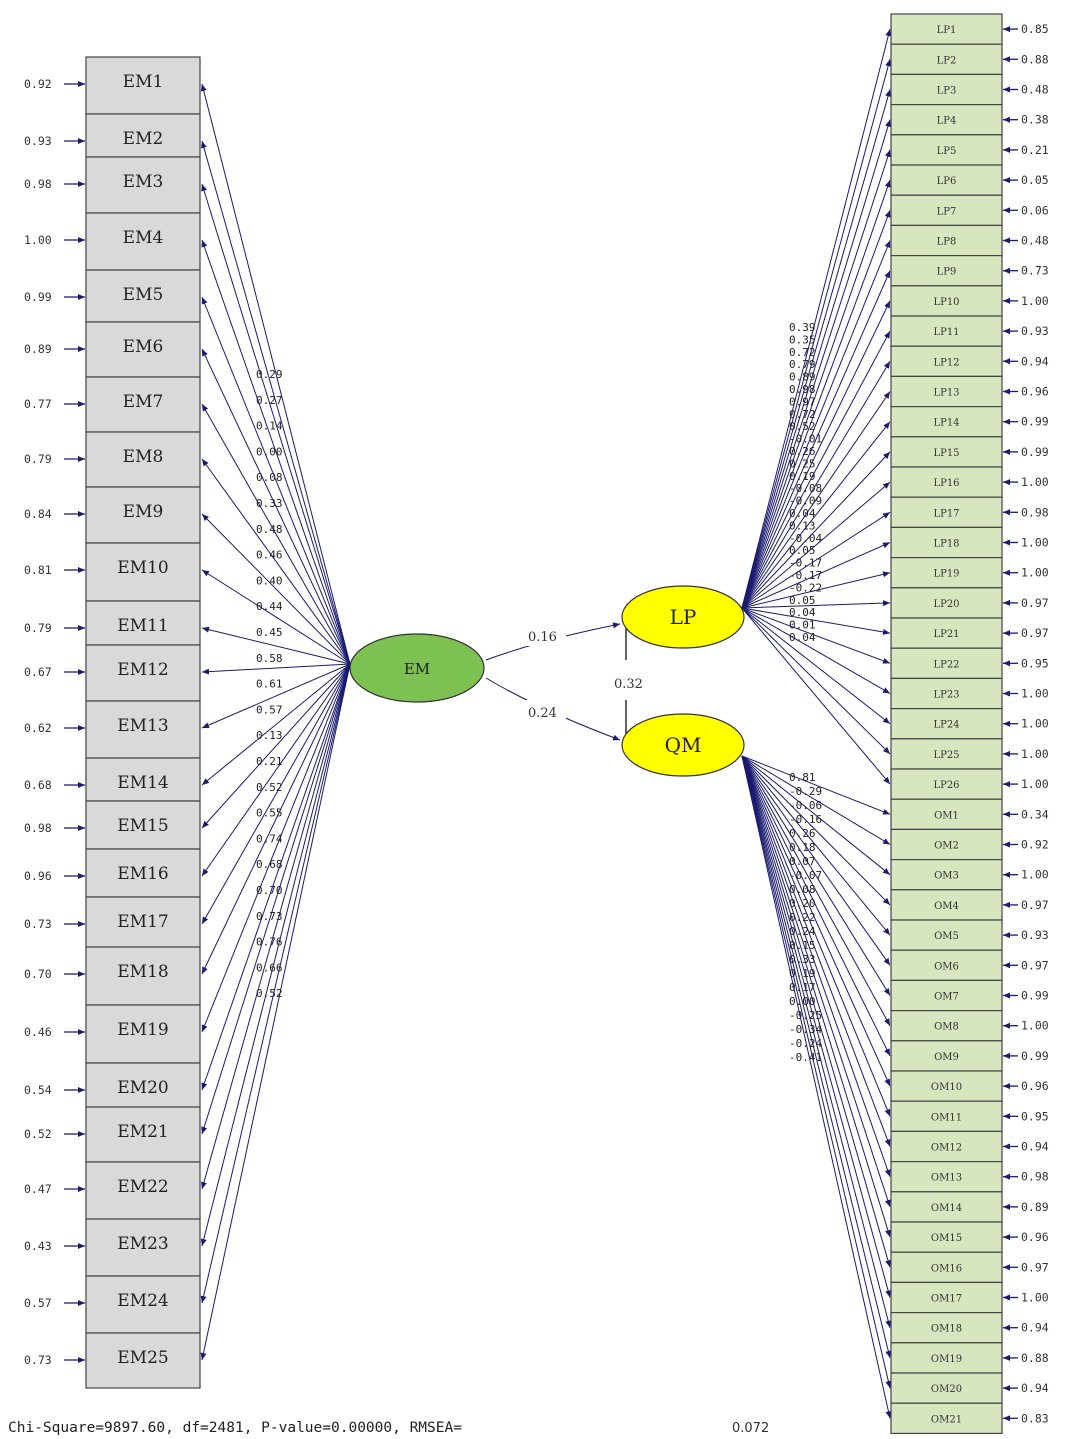 Image resolution: width=1070 pixels, height=1439 pixels. What do you see at coordinates (946, 966) in the screenshot?
I see `indicator-label: OM6` at bounding box center [946, 966].